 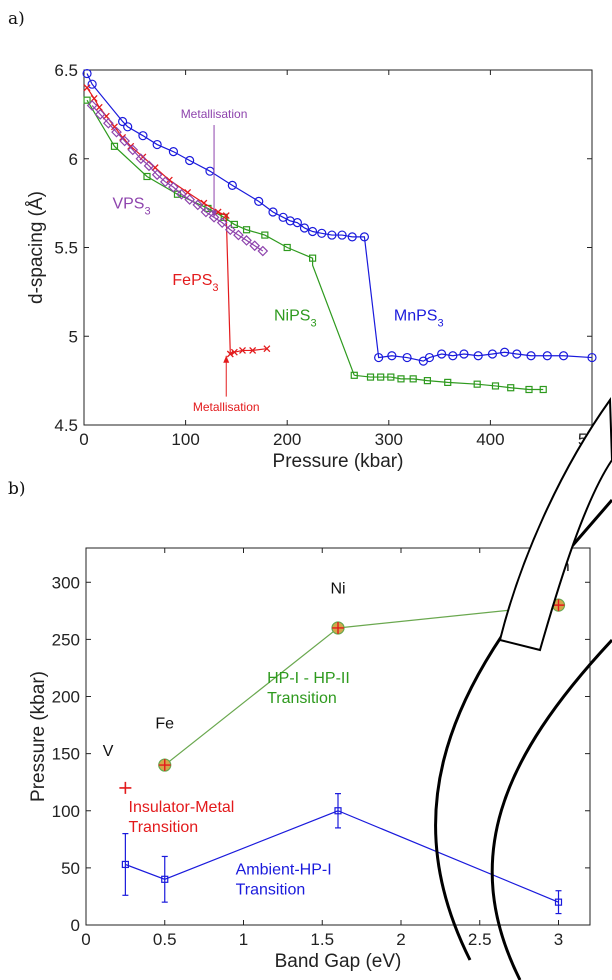 I want to click on series-label-FePS3: FePS3, so click(x=195, y=283).